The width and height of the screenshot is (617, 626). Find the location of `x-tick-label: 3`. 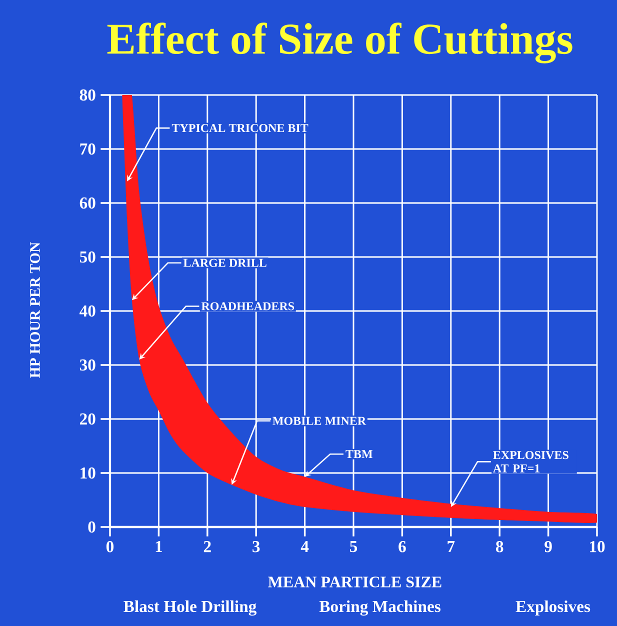

x-tick-label: 3 is located at coordinates (256, 546).